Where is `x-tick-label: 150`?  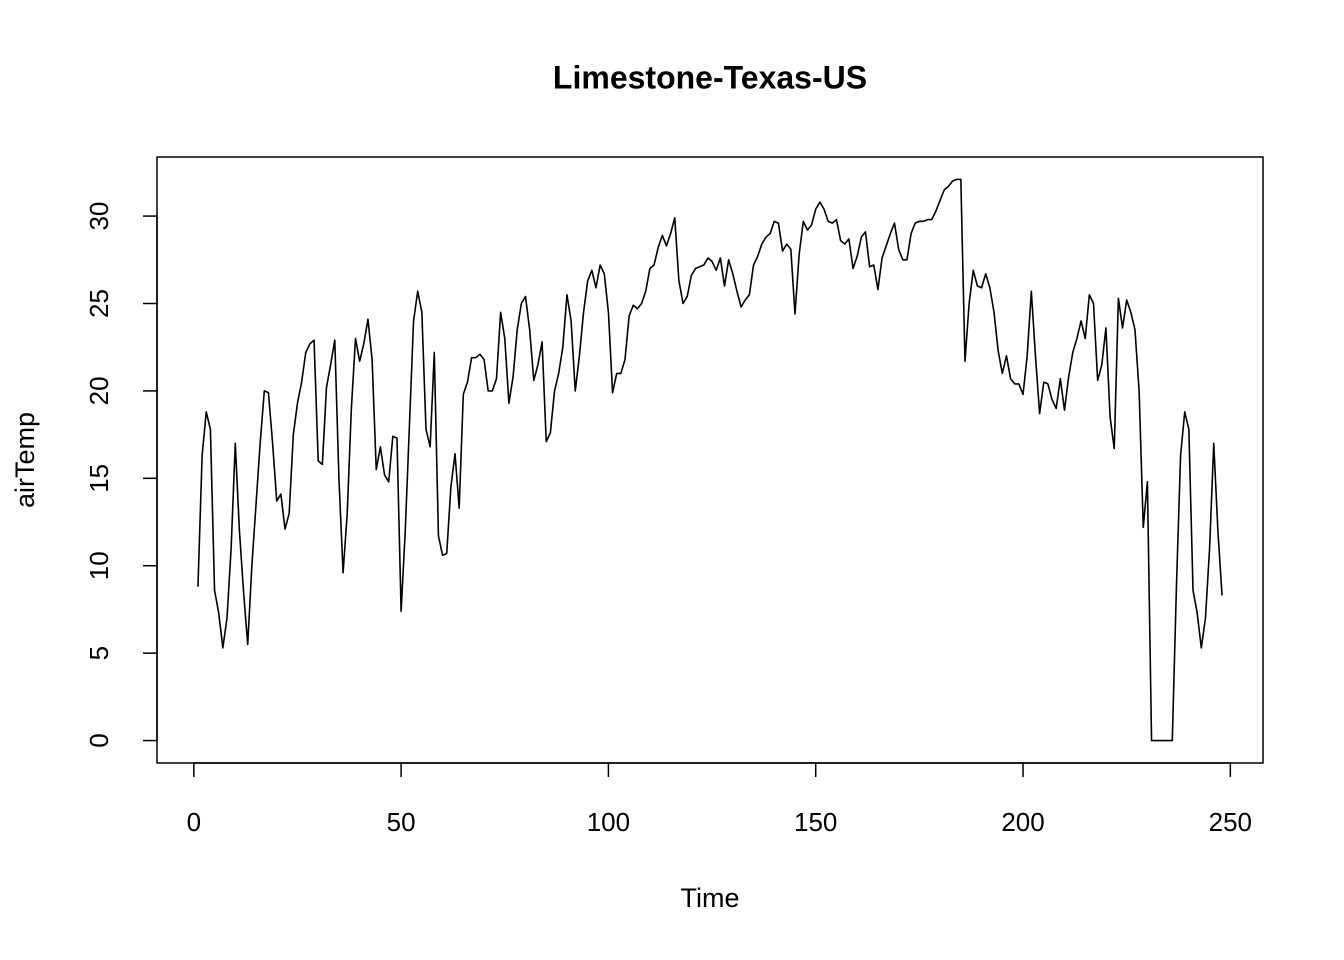 x-tick-label: 150 is located at coordinates (815, 822).